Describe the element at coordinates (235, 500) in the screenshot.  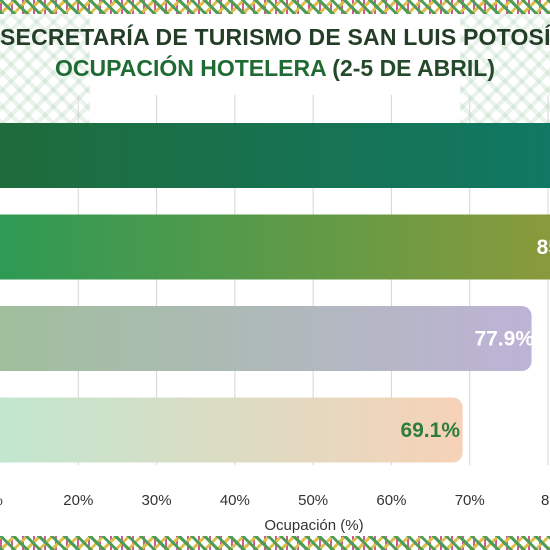
I see `x-tick-label: 40%` at that location.